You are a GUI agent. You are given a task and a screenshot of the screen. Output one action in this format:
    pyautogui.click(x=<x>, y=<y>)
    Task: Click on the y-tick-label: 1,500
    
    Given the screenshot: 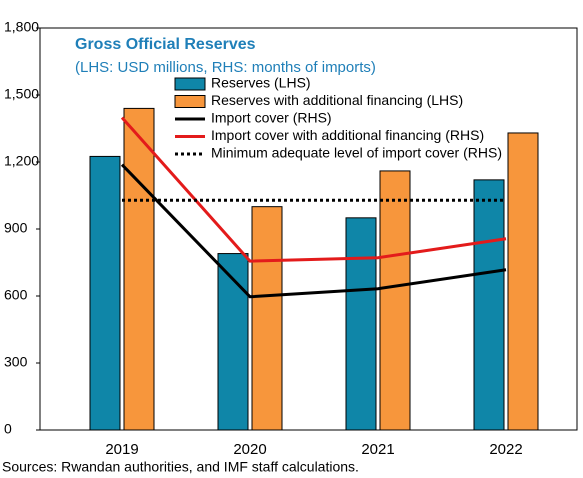 What is the action you would take?
    pyautogui.click(x=21, y=94)
    